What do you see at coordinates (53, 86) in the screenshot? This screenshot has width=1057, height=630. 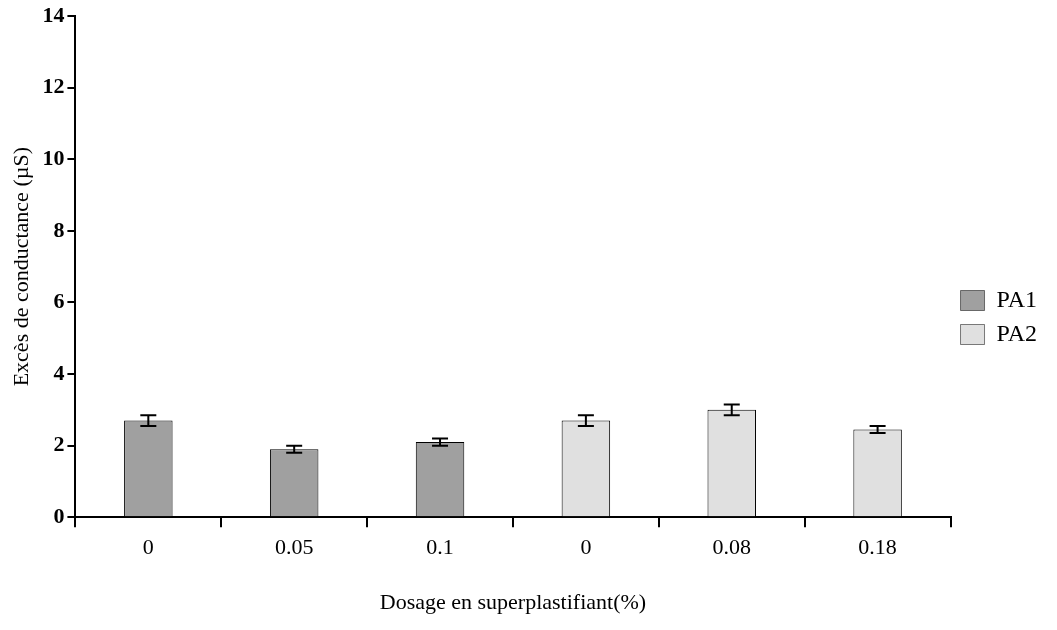 I see `y-tick-label: 12` at bounding box center [53, 86].